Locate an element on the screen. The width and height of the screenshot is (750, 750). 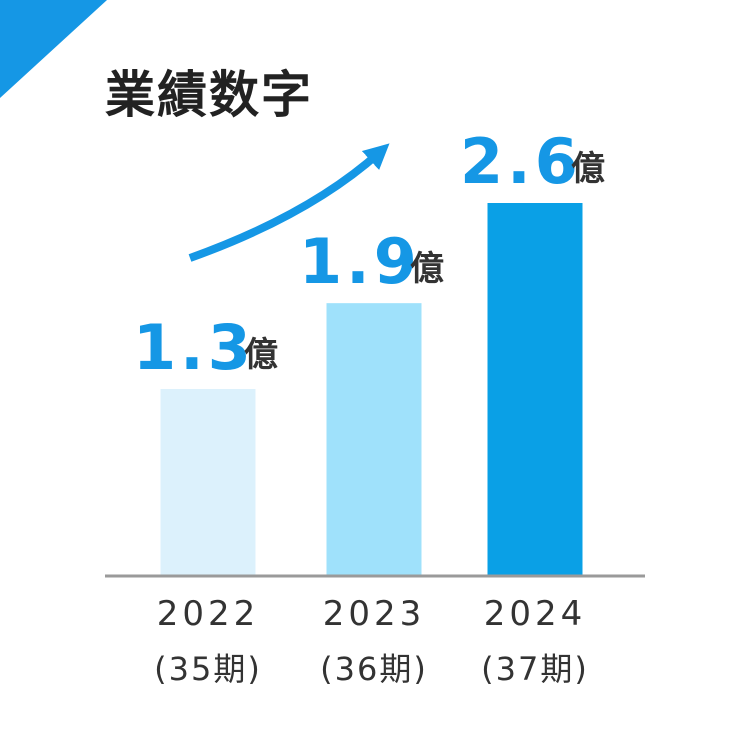
bar-2023 is located at coordinates (374, 439).